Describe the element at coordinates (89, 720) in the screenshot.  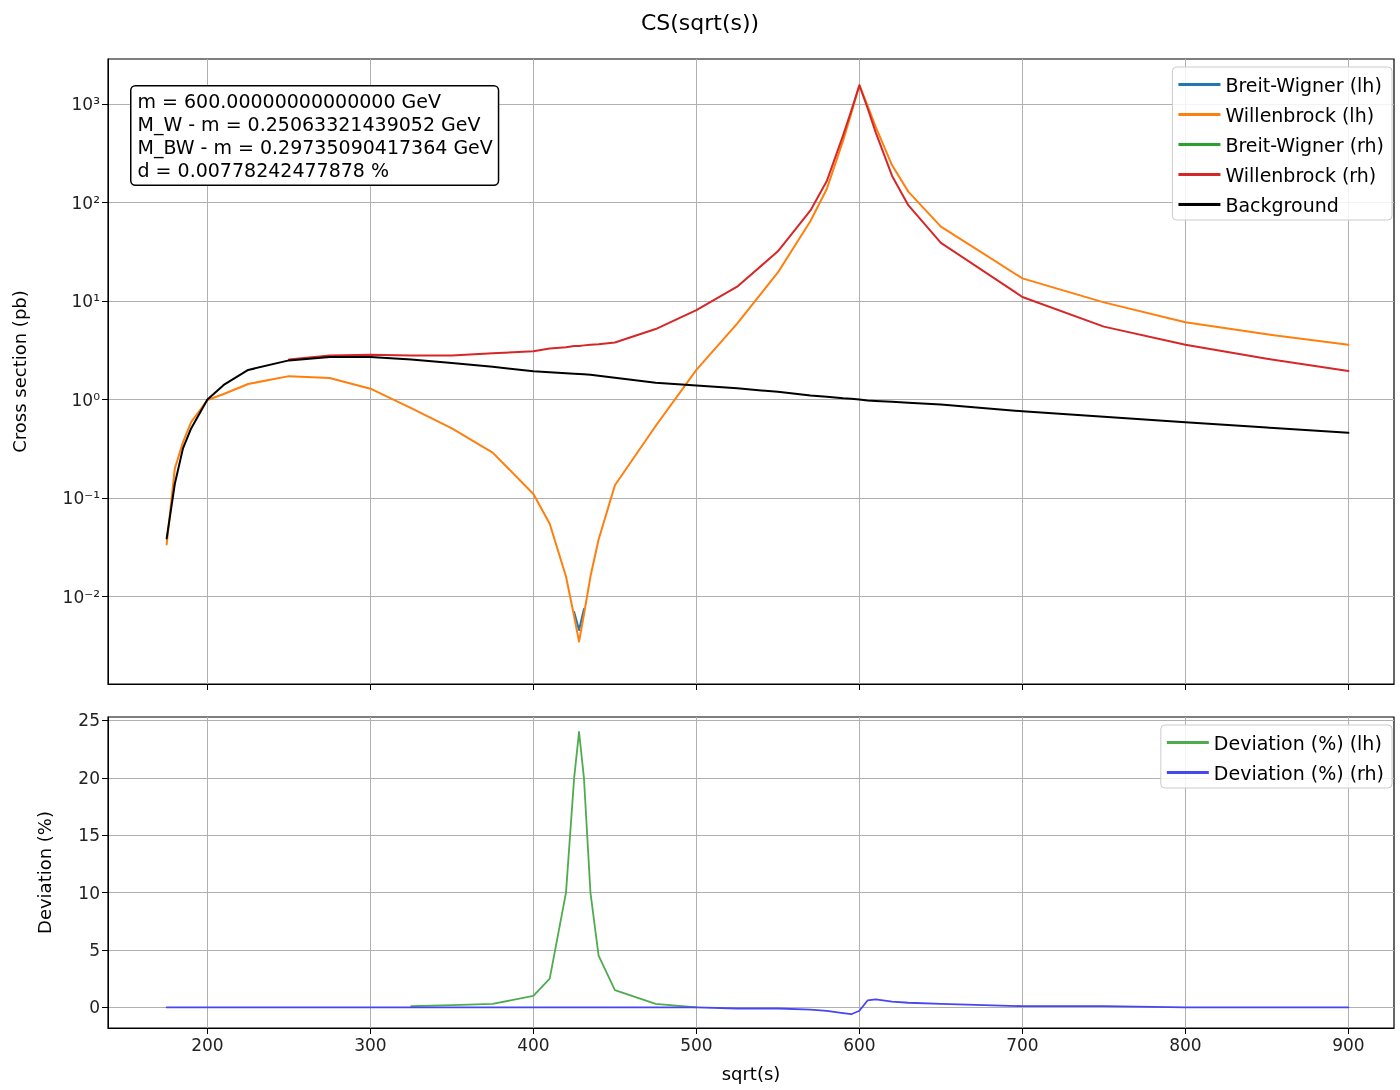
I see `y-tick-label: 25` at that location.